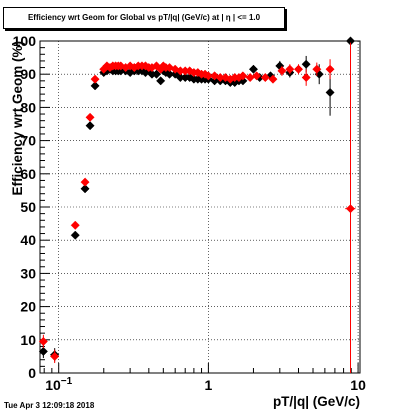  What do you see at coordinates (208, 385) in the screenshot?
I see `x-tick-label: 1` at bounding box center [208, 385].